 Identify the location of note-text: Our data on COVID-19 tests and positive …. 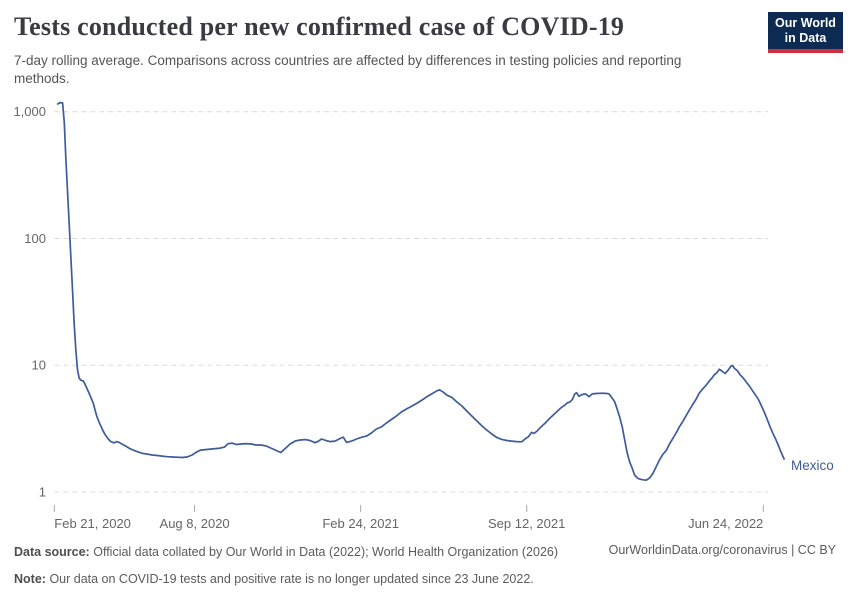
(291, 579).